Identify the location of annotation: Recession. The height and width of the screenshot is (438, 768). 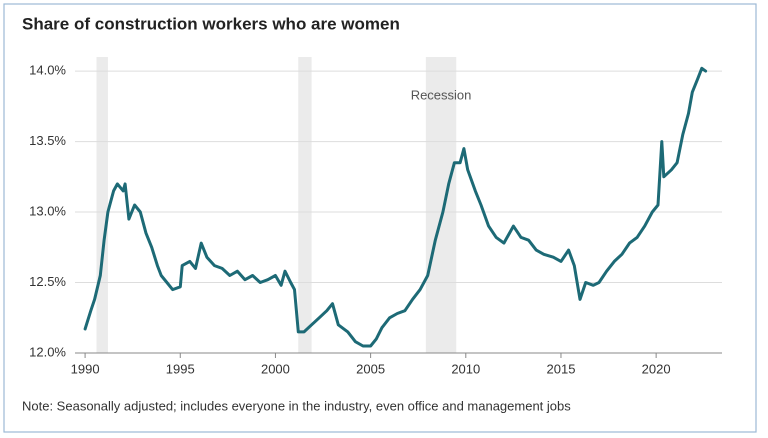
(441, 94).